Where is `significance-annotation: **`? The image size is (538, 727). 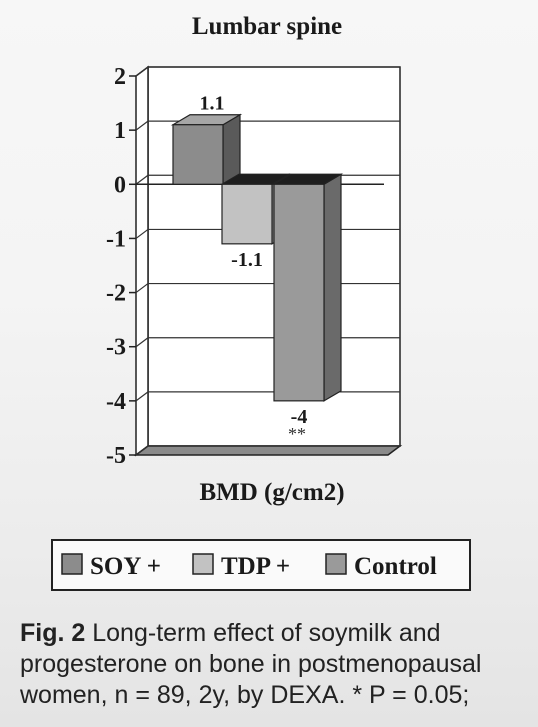 significance-annotation: ** is located at coordinates (297, 434).